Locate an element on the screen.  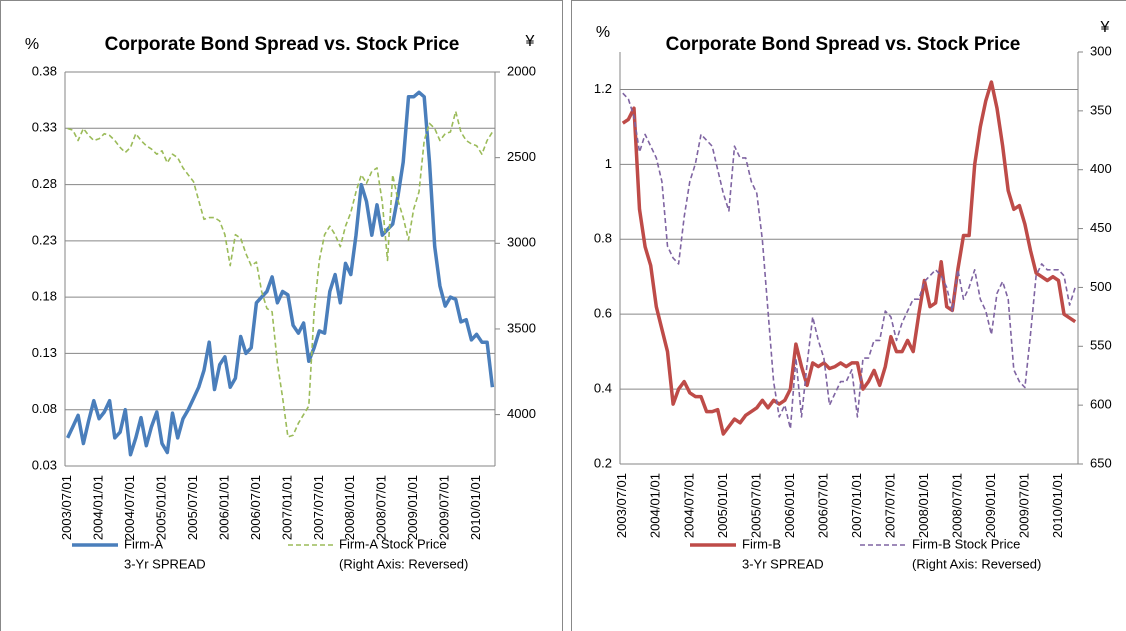
y-tick-label: 0.23 is located at coordinates (44, 239).